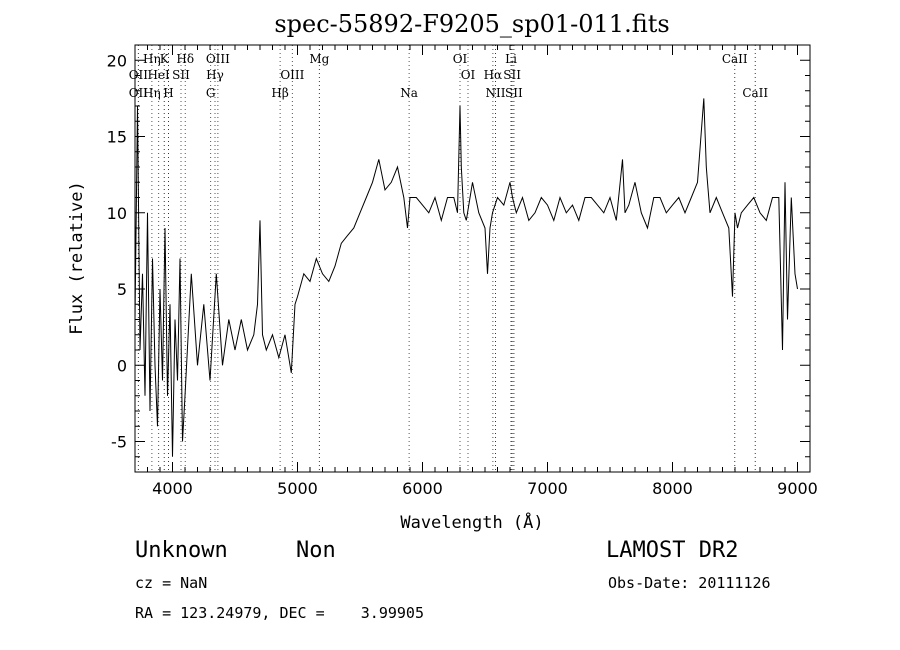  Describe the element at coordinates (493, 75) in the screenshot. I see `line-label: Hα` at that location.